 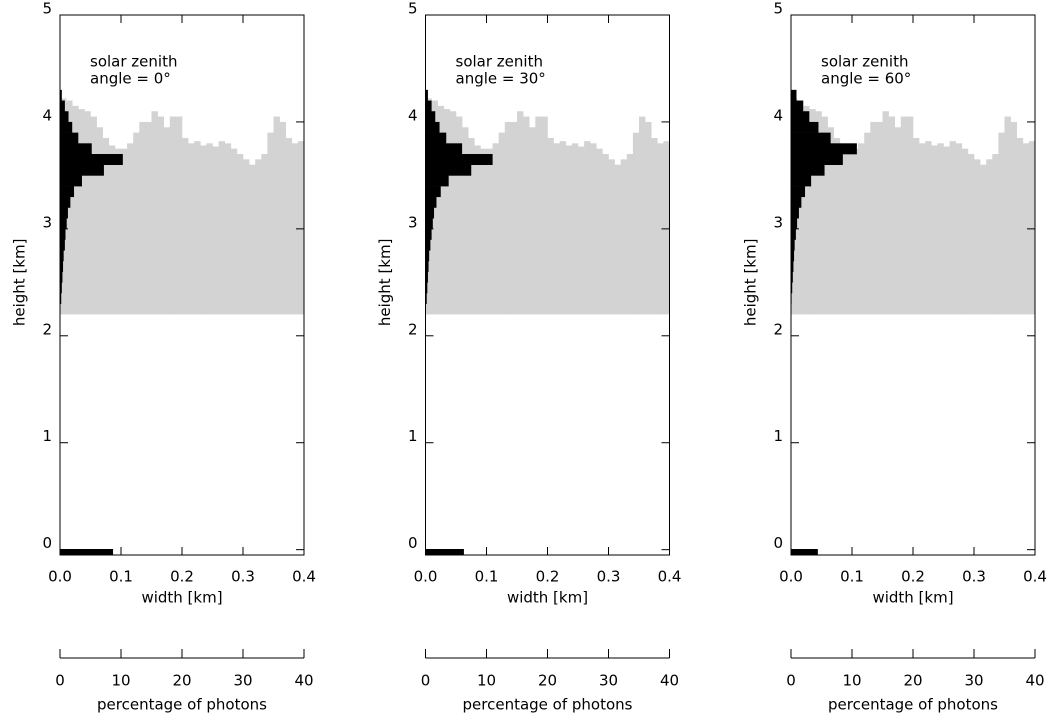 What do you see at coordinates (751, 283) in the screenshot?
I see `y-axis-label: height [km]` at bounding box center [751, 283].